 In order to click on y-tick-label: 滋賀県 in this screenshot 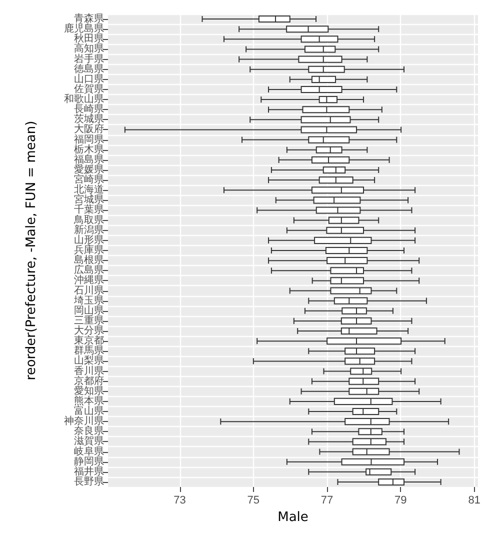, I will do `click(89, 441)`.